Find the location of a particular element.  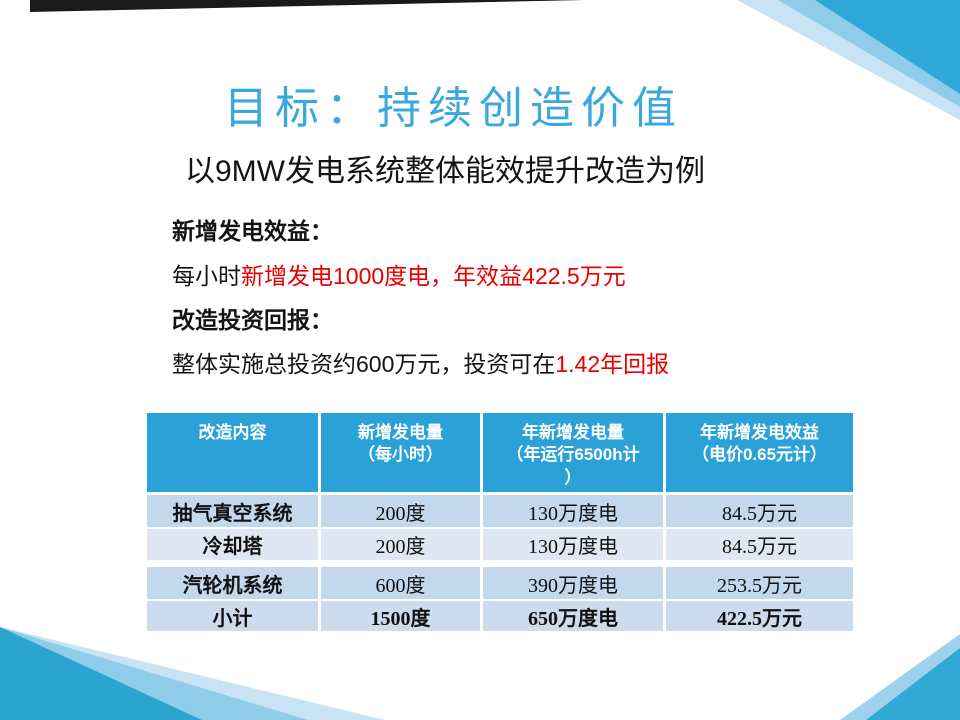

table-subtotal-row: 小计 1500度 650万度电 422.5万元 is located at coordinates (500, 616).